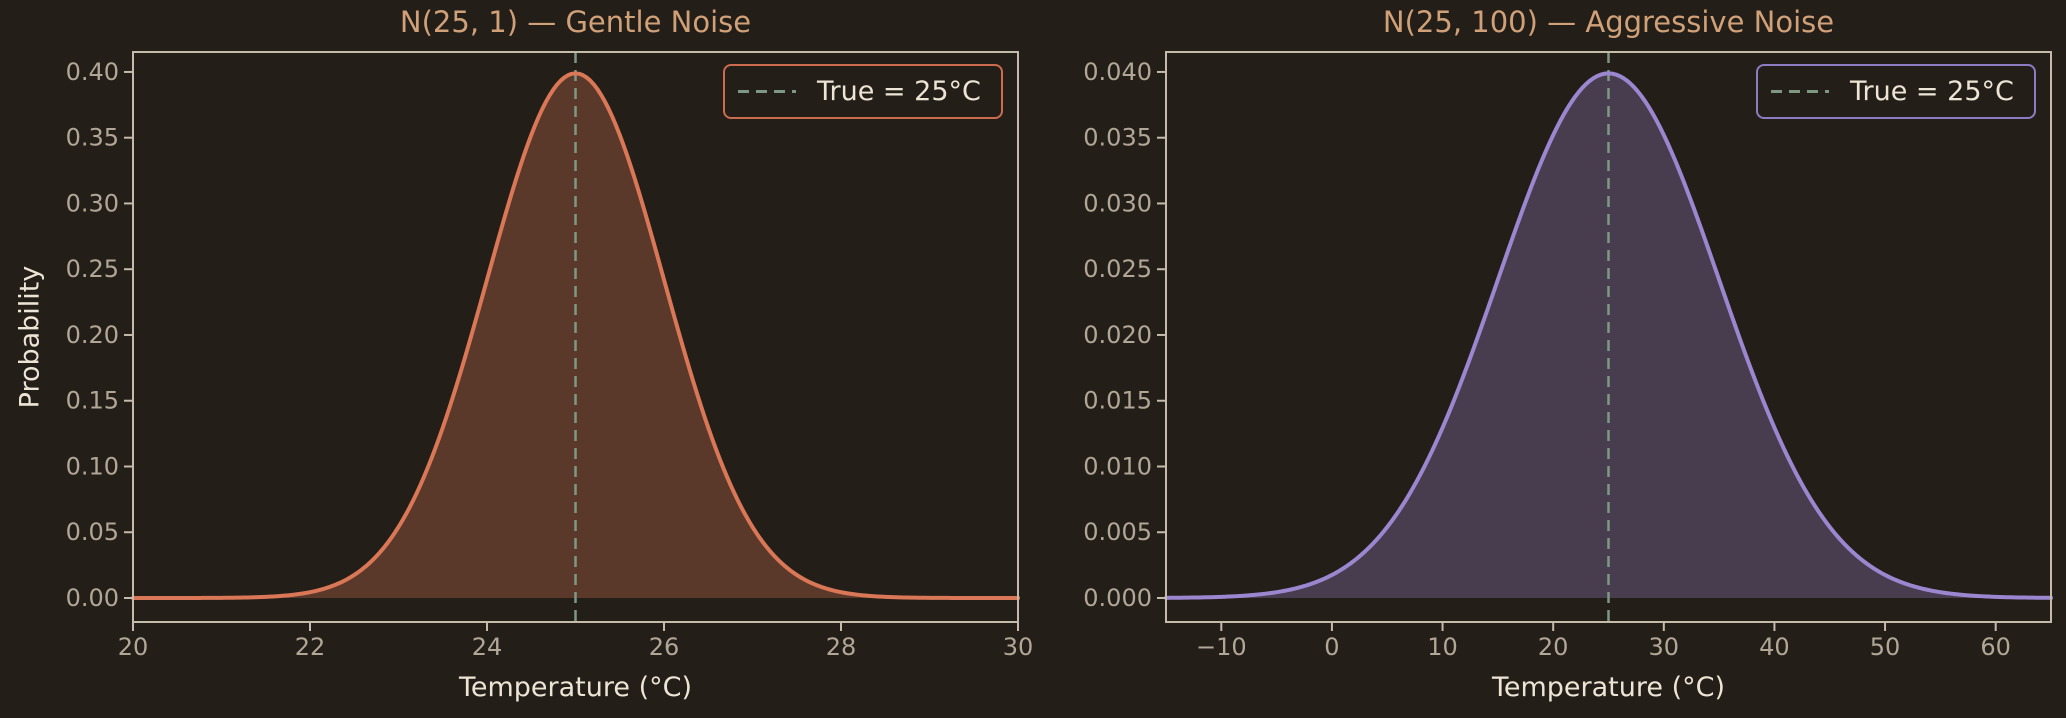  What do you see at coordinates (1932, 91) in the screenshot?
I see `right-legend-label: True = 25°C` at bounding box center [1932, 91].